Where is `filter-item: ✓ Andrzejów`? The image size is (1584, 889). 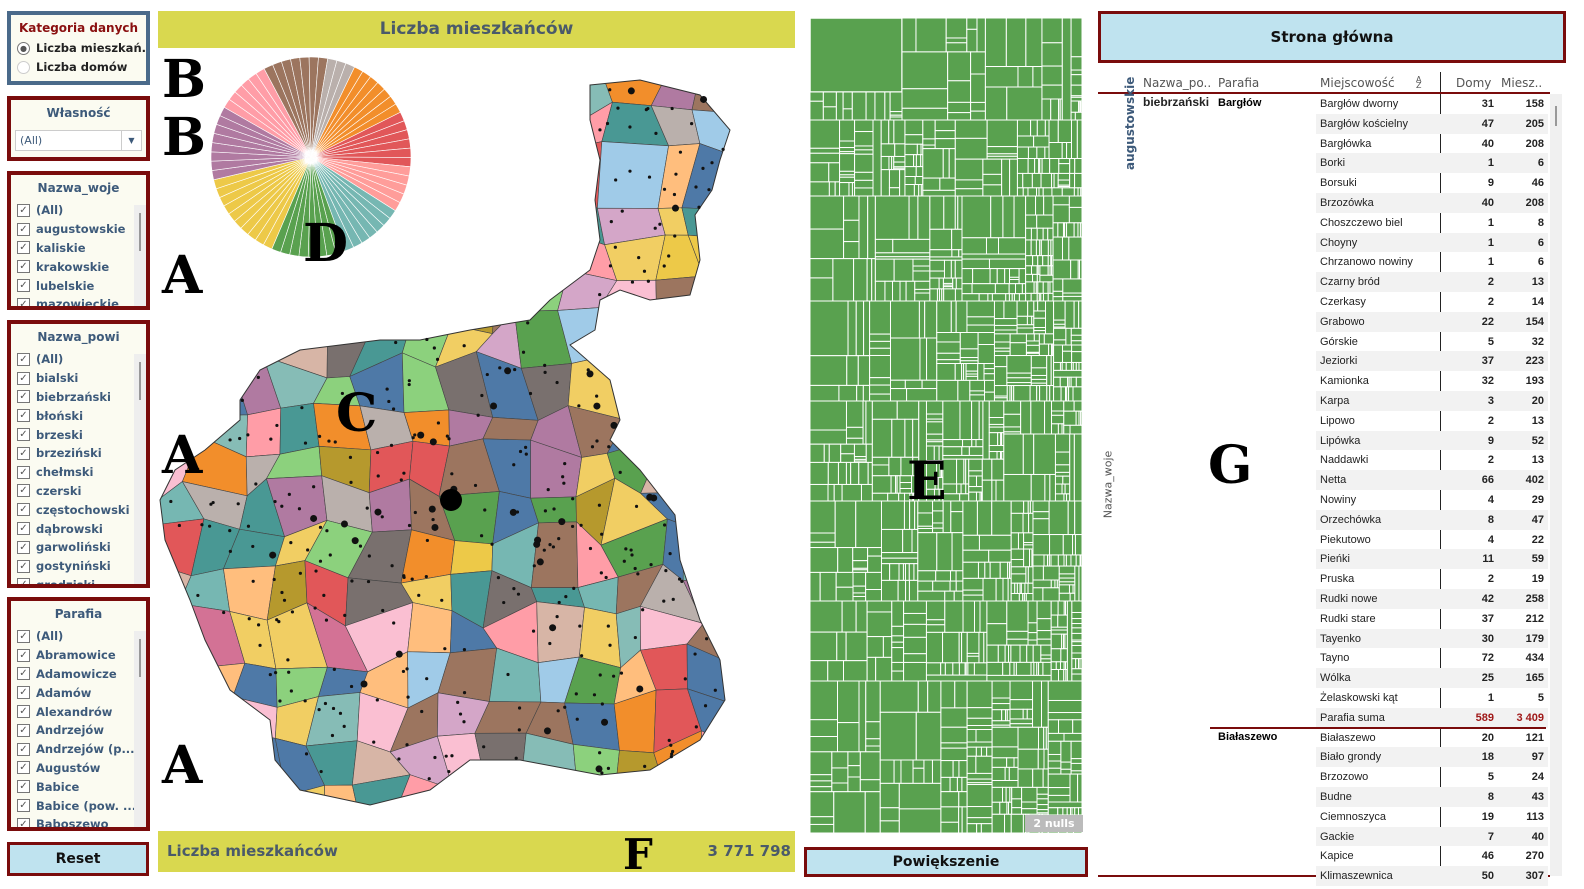
filter-item: ✓ Andrzejów is located at coordinates (78, 730).